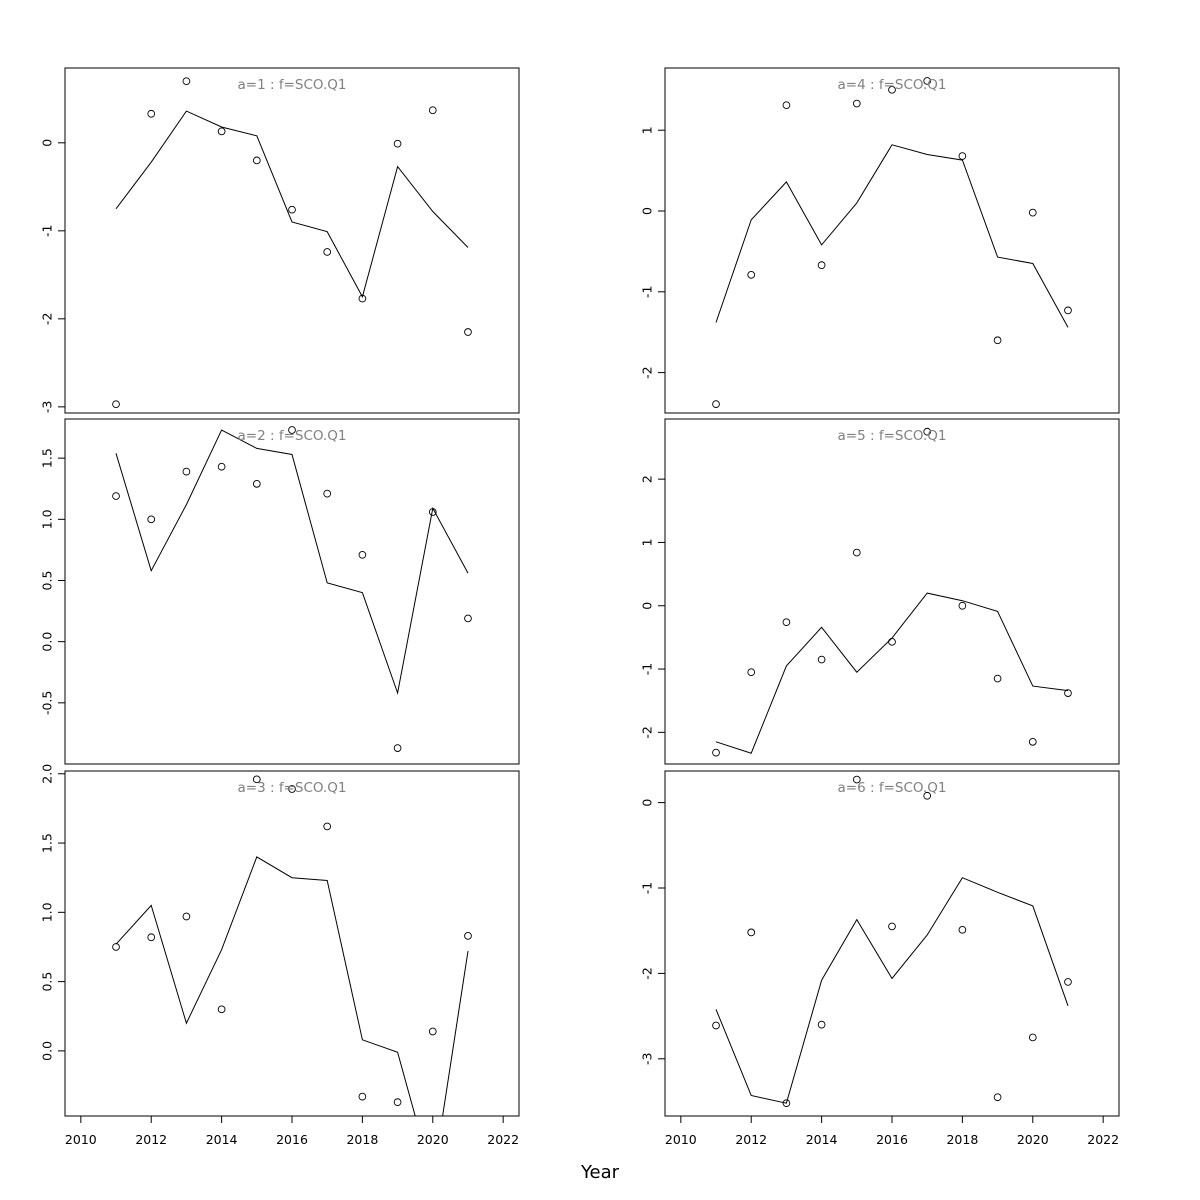 Image resolution: width=1200 pixels, height=1200 pixels. Describe the element at coordinates (47, 703) in the screenshot. I see `y-tick-label: -0.5` at that location.